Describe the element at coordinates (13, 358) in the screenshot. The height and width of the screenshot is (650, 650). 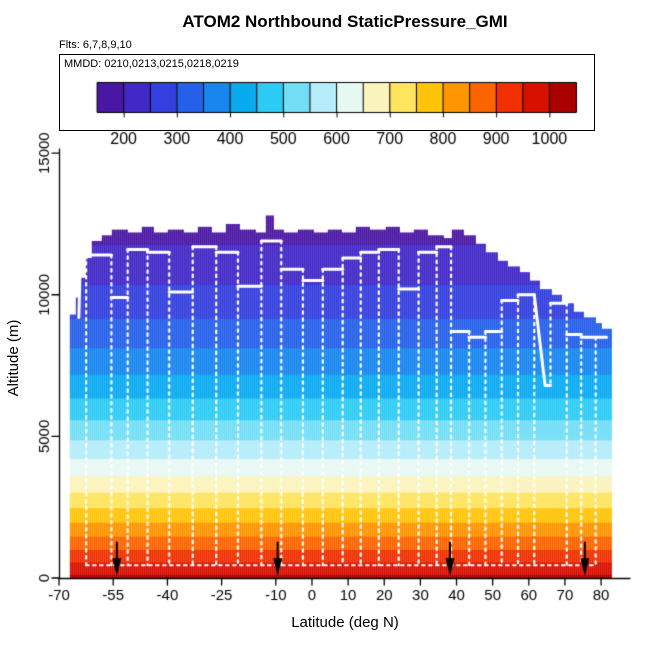
I see `y-axis-label: Altitude (m)` at that location.